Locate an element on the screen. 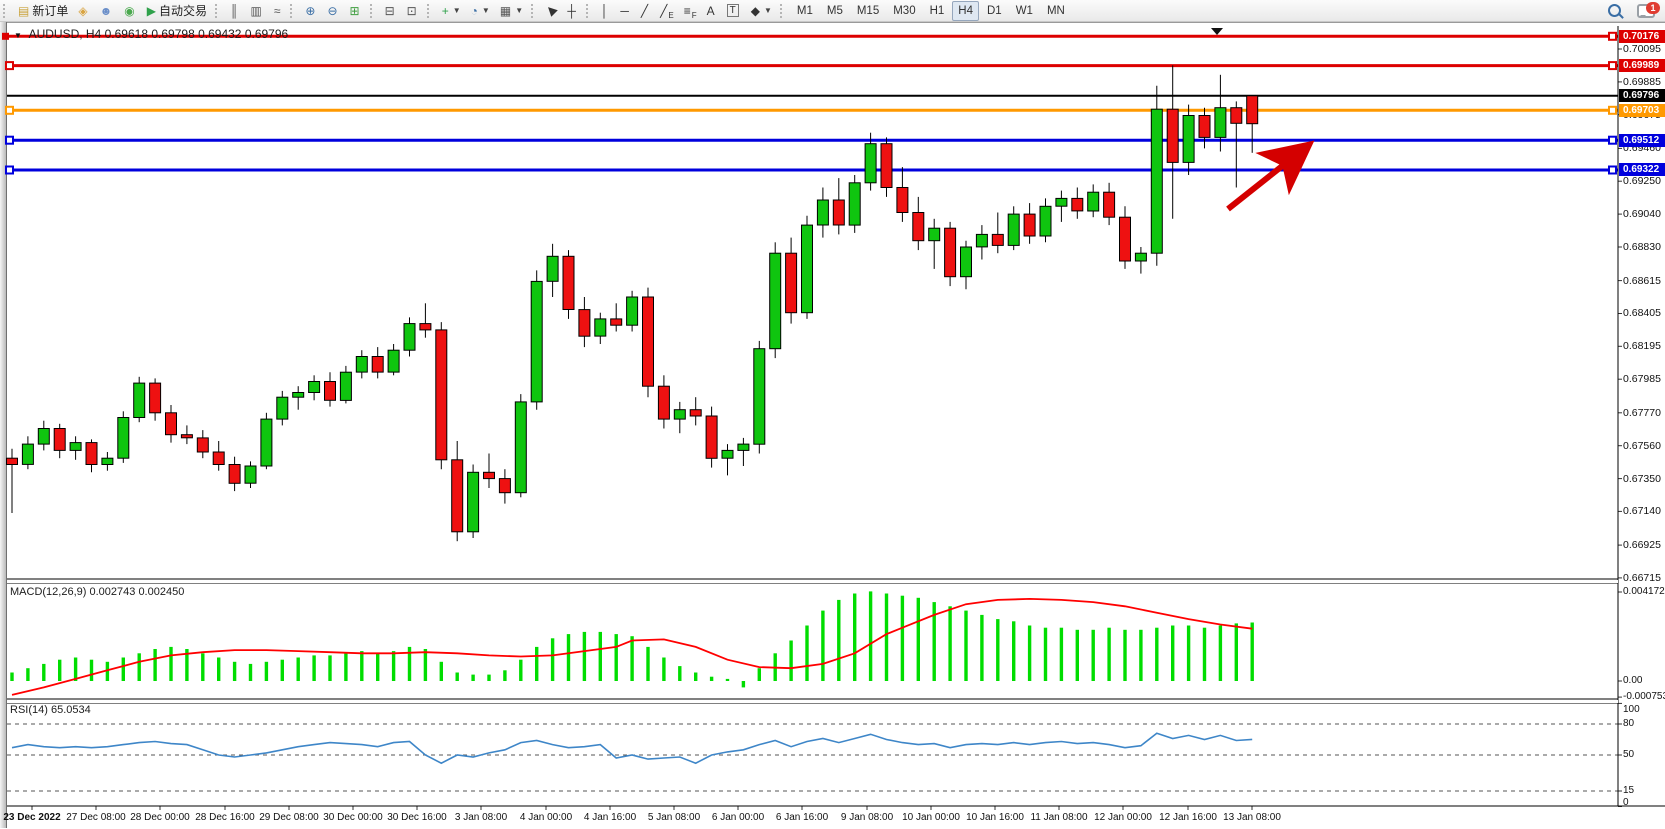 This screenshot has height=829, width=1665. line-chart-button: ≈ is located at coordinates (278, 11).